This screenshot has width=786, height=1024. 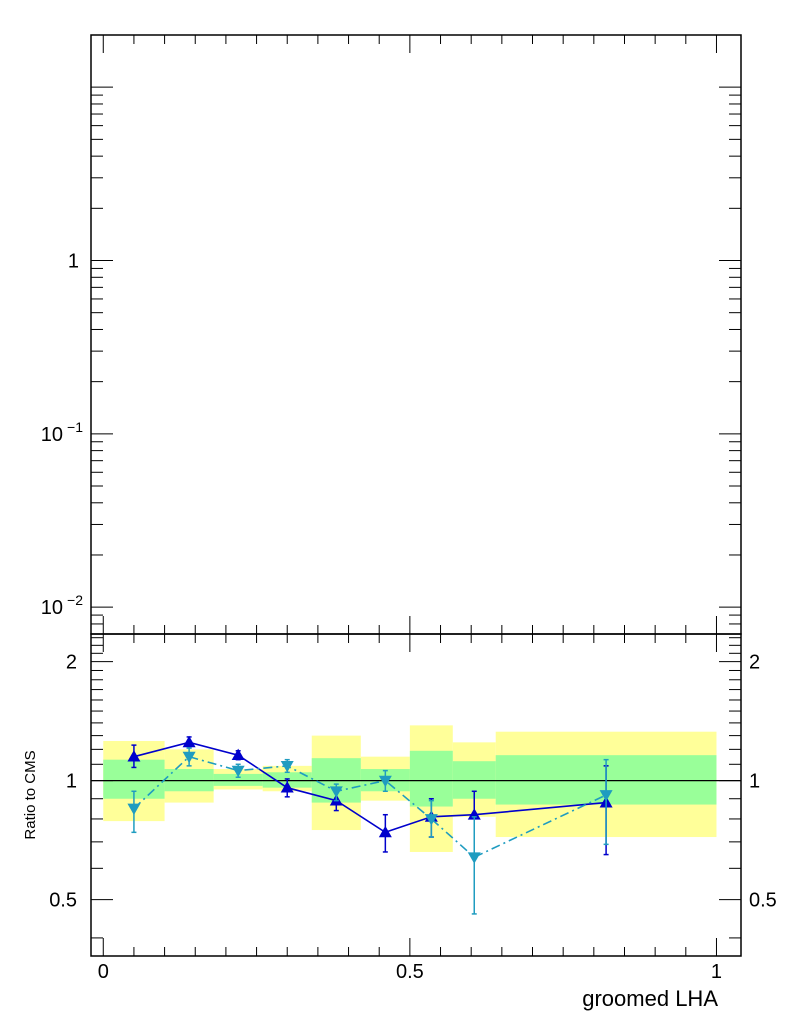 What do you see at coordinates (75, 427) in the screenshot?
I see `top-y-tick-exponent: −1` at bounding box center [75, 427].